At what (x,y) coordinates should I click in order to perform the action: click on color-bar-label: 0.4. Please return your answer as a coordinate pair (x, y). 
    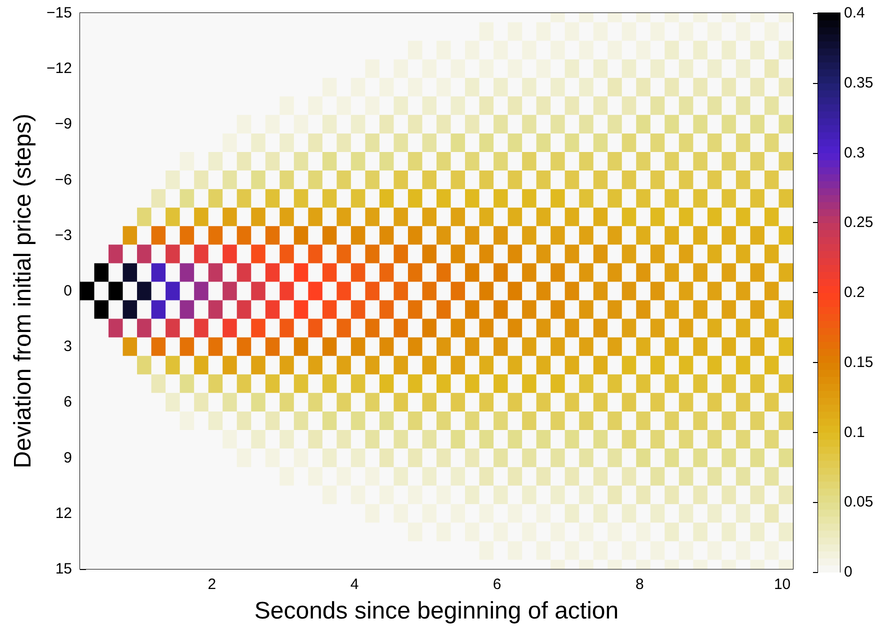
    Looking at the image, I should click on (854, 13).